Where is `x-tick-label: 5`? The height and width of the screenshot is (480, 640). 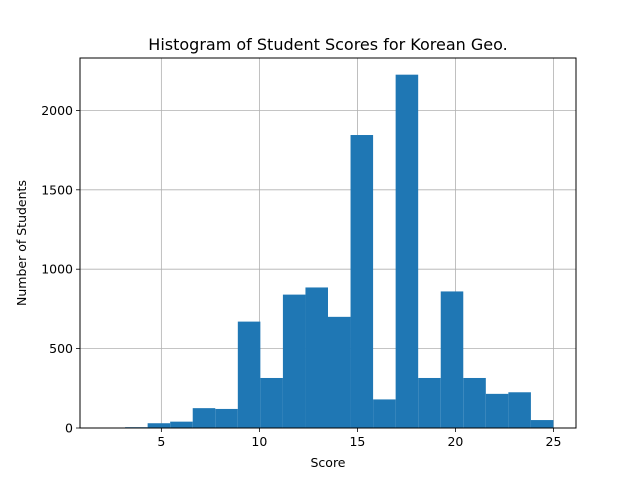 x-tick-label: 5 is located at coordinates (161, 441).